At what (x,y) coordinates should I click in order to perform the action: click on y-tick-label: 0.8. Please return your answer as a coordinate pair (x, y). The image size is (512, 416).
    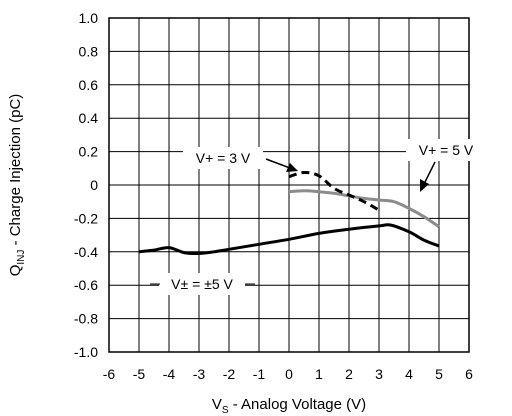
    Looking at the image, I should click on (89, 51).